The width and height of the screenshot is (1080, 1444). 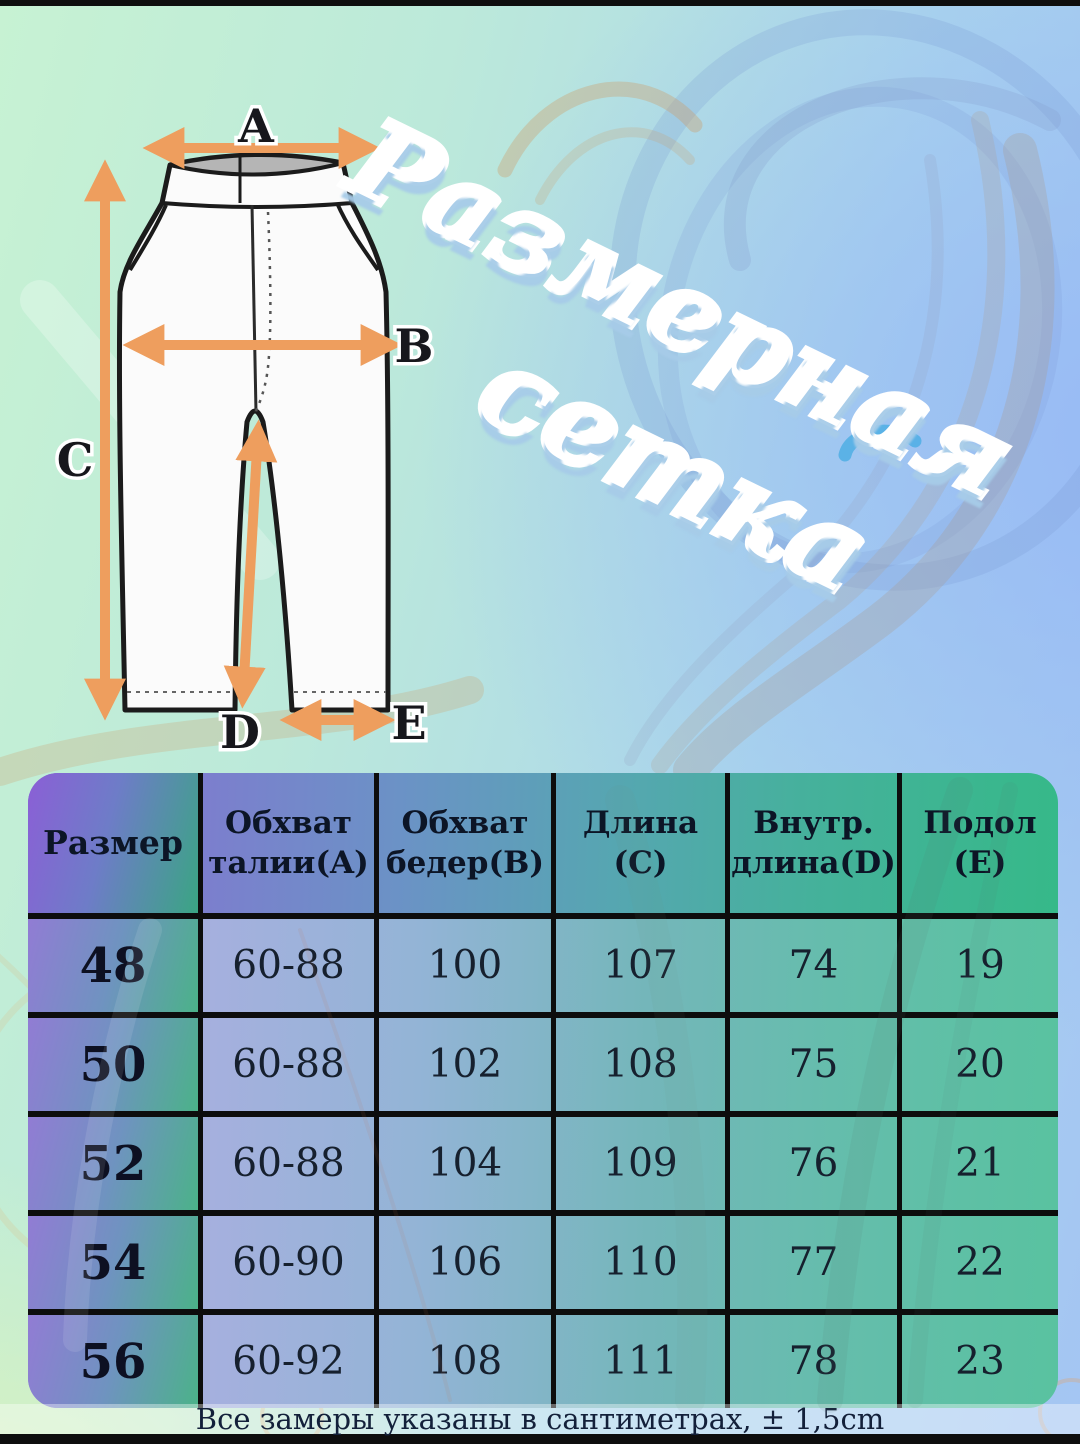 I want to click on header-size: Размер, so click(x=113, y=843).